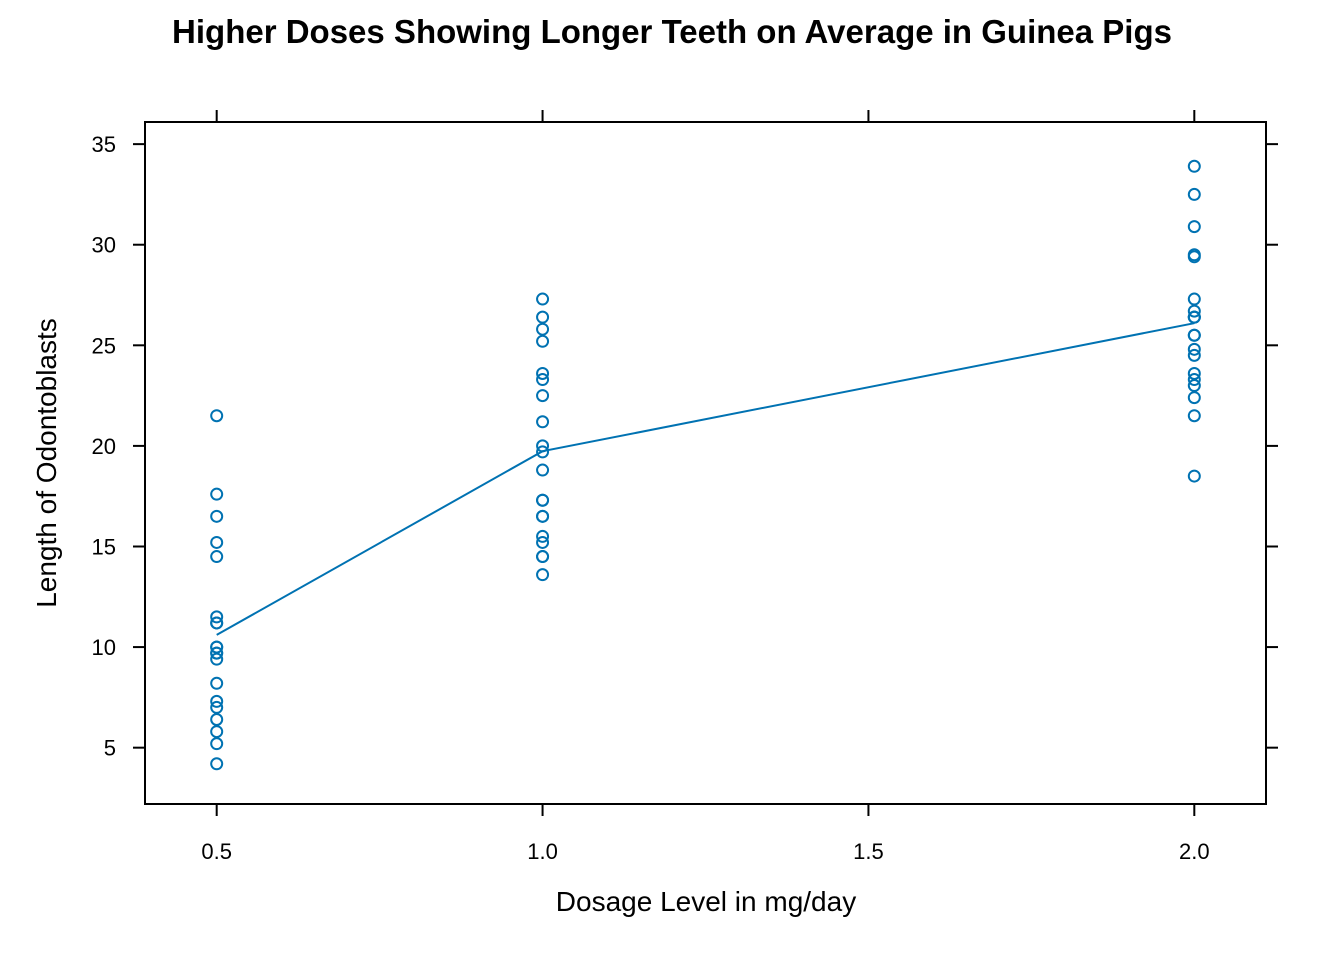 Image resolution: width=1344 pixels, height=960 pixels. Describe the element at coordinates (216, 851) in the screenshot. I see `x-tick-label: 0.5` at that location.